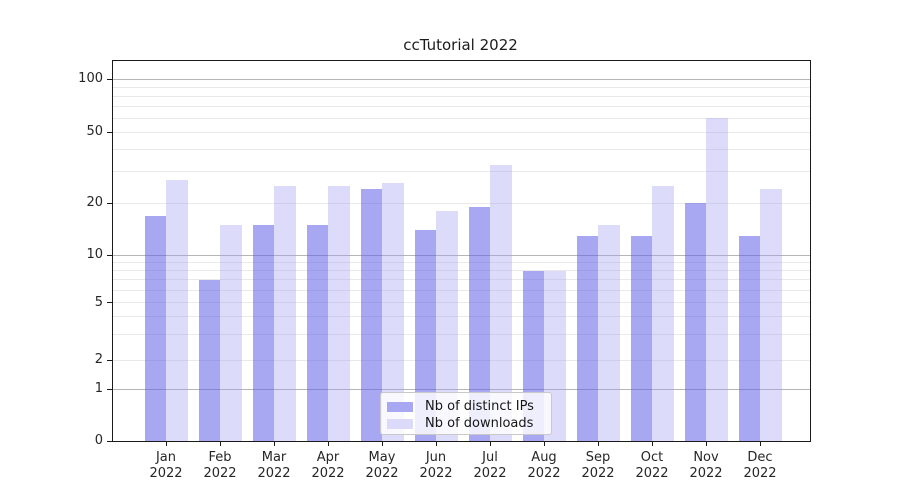 This screenshot has height=500, width=900. I want to click on x-tick-label-feb: Feb 2022, so click(220, 465).